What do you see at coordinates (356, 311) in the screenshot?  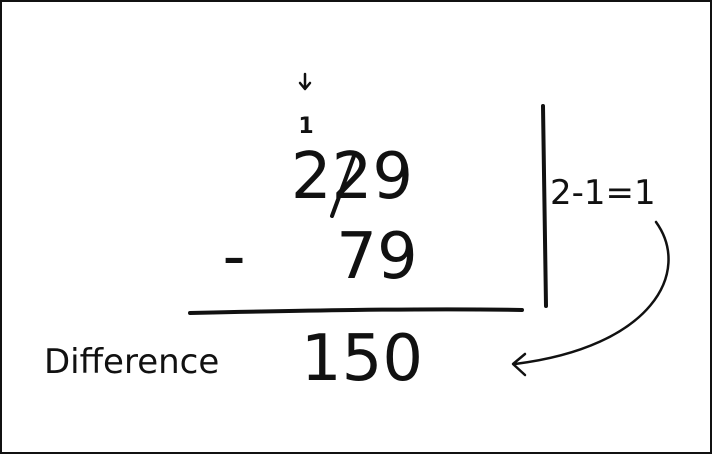 I see `answer-line` at bounding box center [356, 311].